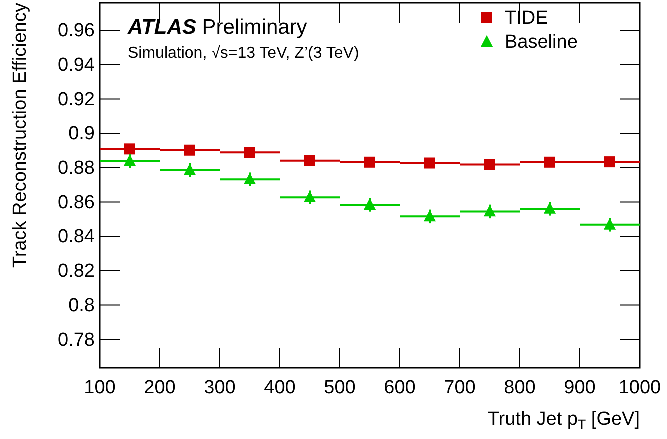 Image resolution: width=667 pixels, height=439 pixels. What do you see at coordinates (76, 168) in the screenshot?
I see `y-tick-label: 0.88` at bounding box center [76, 168].